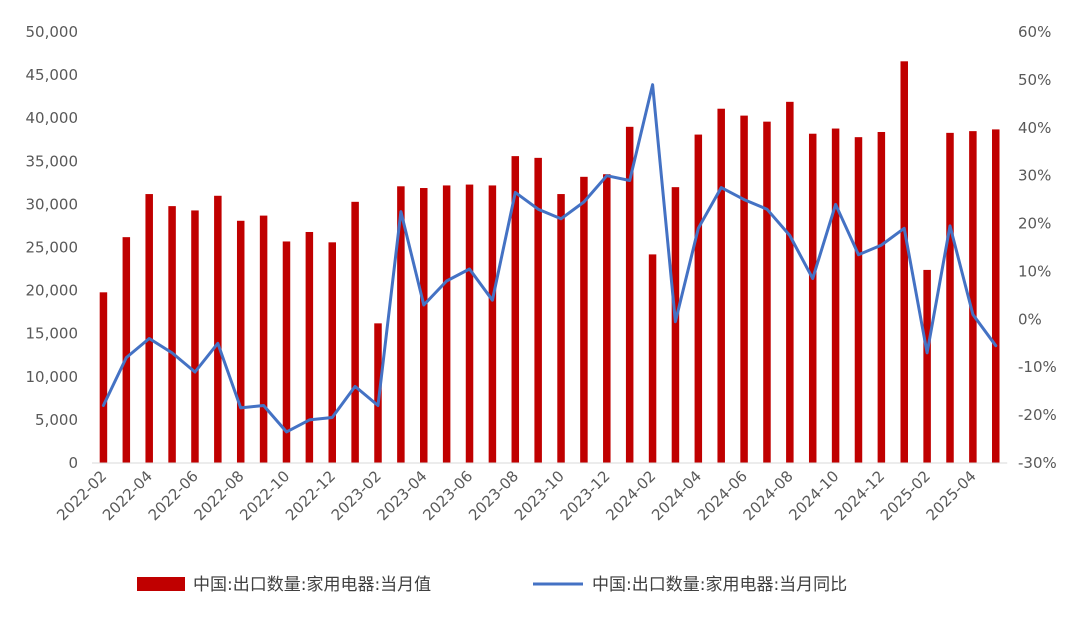 Image resolution: width=1080 pixels, height=624 pixels. Describe the element at coordinates (52, 32) in the screenshot. I see `left-y-tick-label: 50,000` at that location.